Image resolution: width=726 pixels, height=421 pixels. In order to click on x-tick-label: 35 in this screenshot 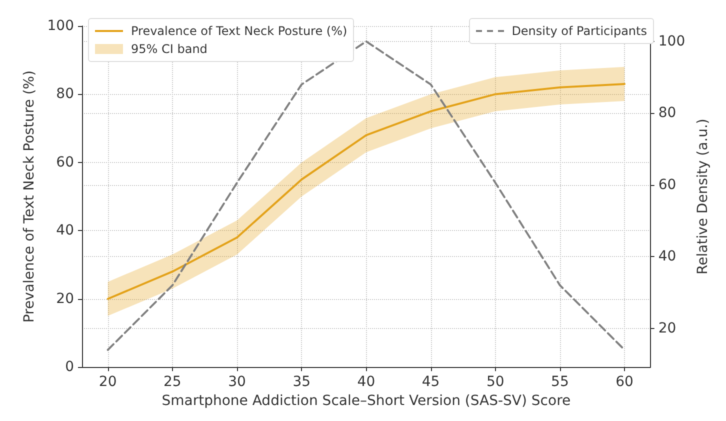, I will do `click(301, 382)`.